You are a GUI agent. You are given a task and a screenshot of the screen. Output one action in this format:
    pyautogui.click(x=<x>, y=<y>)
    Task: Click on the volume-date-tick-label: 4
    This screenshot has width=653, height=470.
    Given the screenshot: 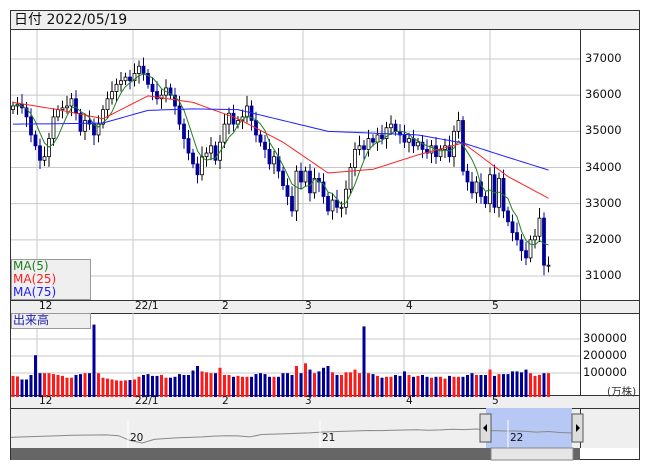 What is the action you would take?
    pyautogui.click(x=409, y=401)
    